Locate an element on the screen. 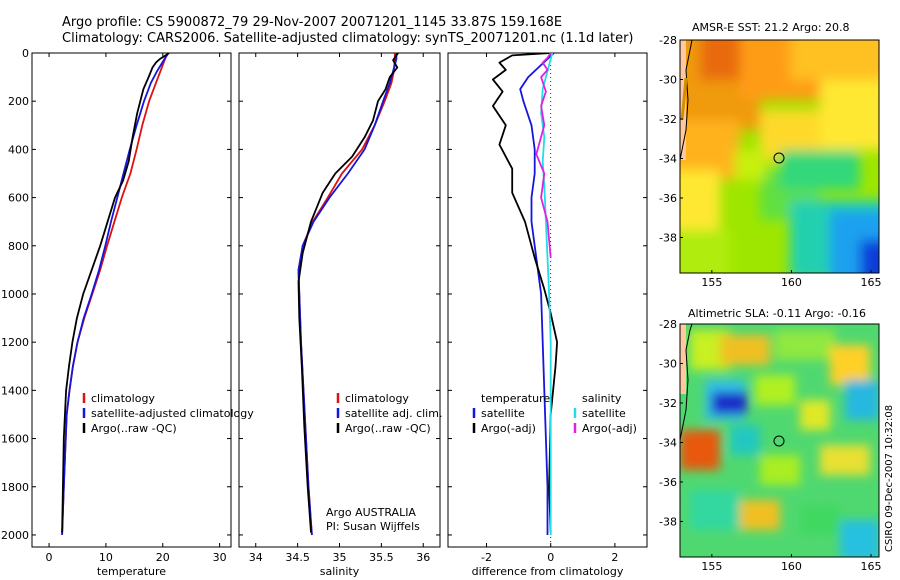 The height and width of the screenshot is (580, 900). sst-lat-tick-label: -36 is located at coordinates (668, 198).